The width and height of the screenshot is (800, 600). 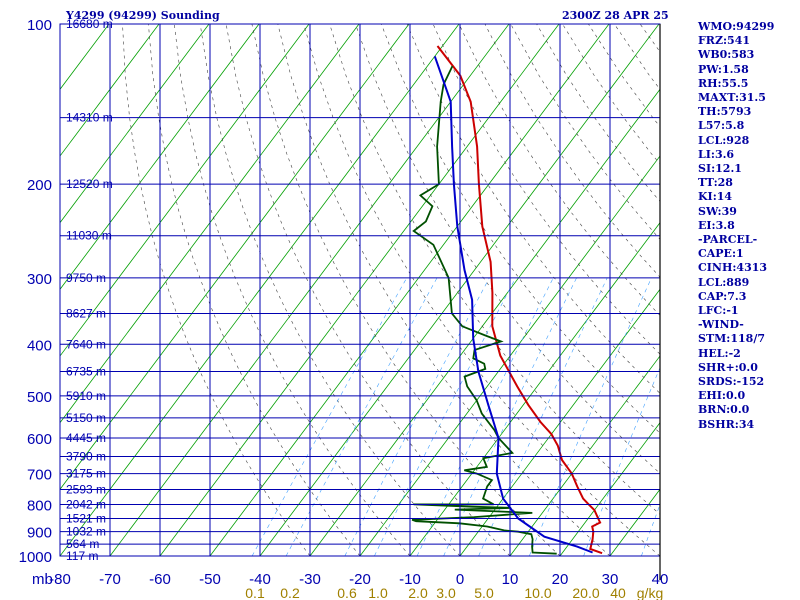 I want to click on index-line: -PARCEL-, so click(x=728, y=240).